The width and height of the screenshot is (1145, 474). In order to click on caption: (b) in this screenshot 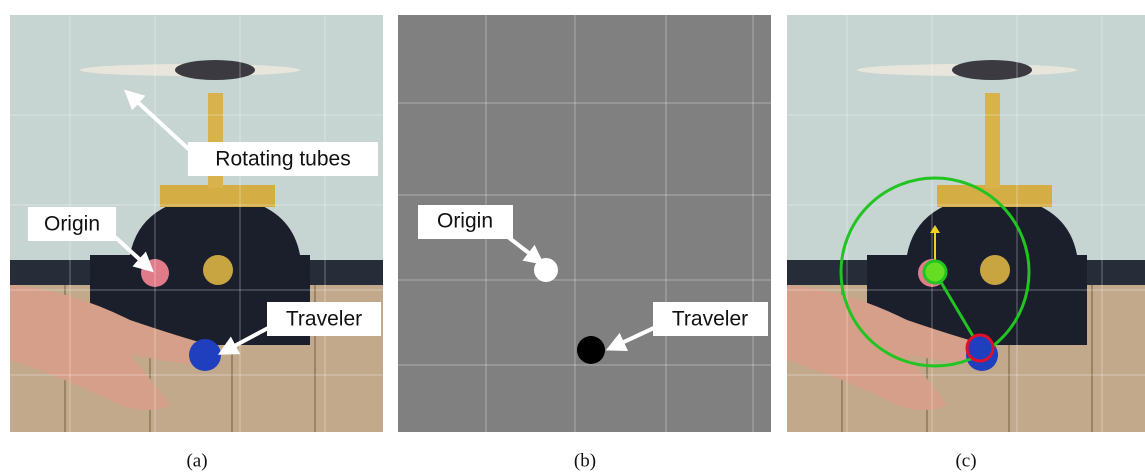, I will do `click(585, 460)`.